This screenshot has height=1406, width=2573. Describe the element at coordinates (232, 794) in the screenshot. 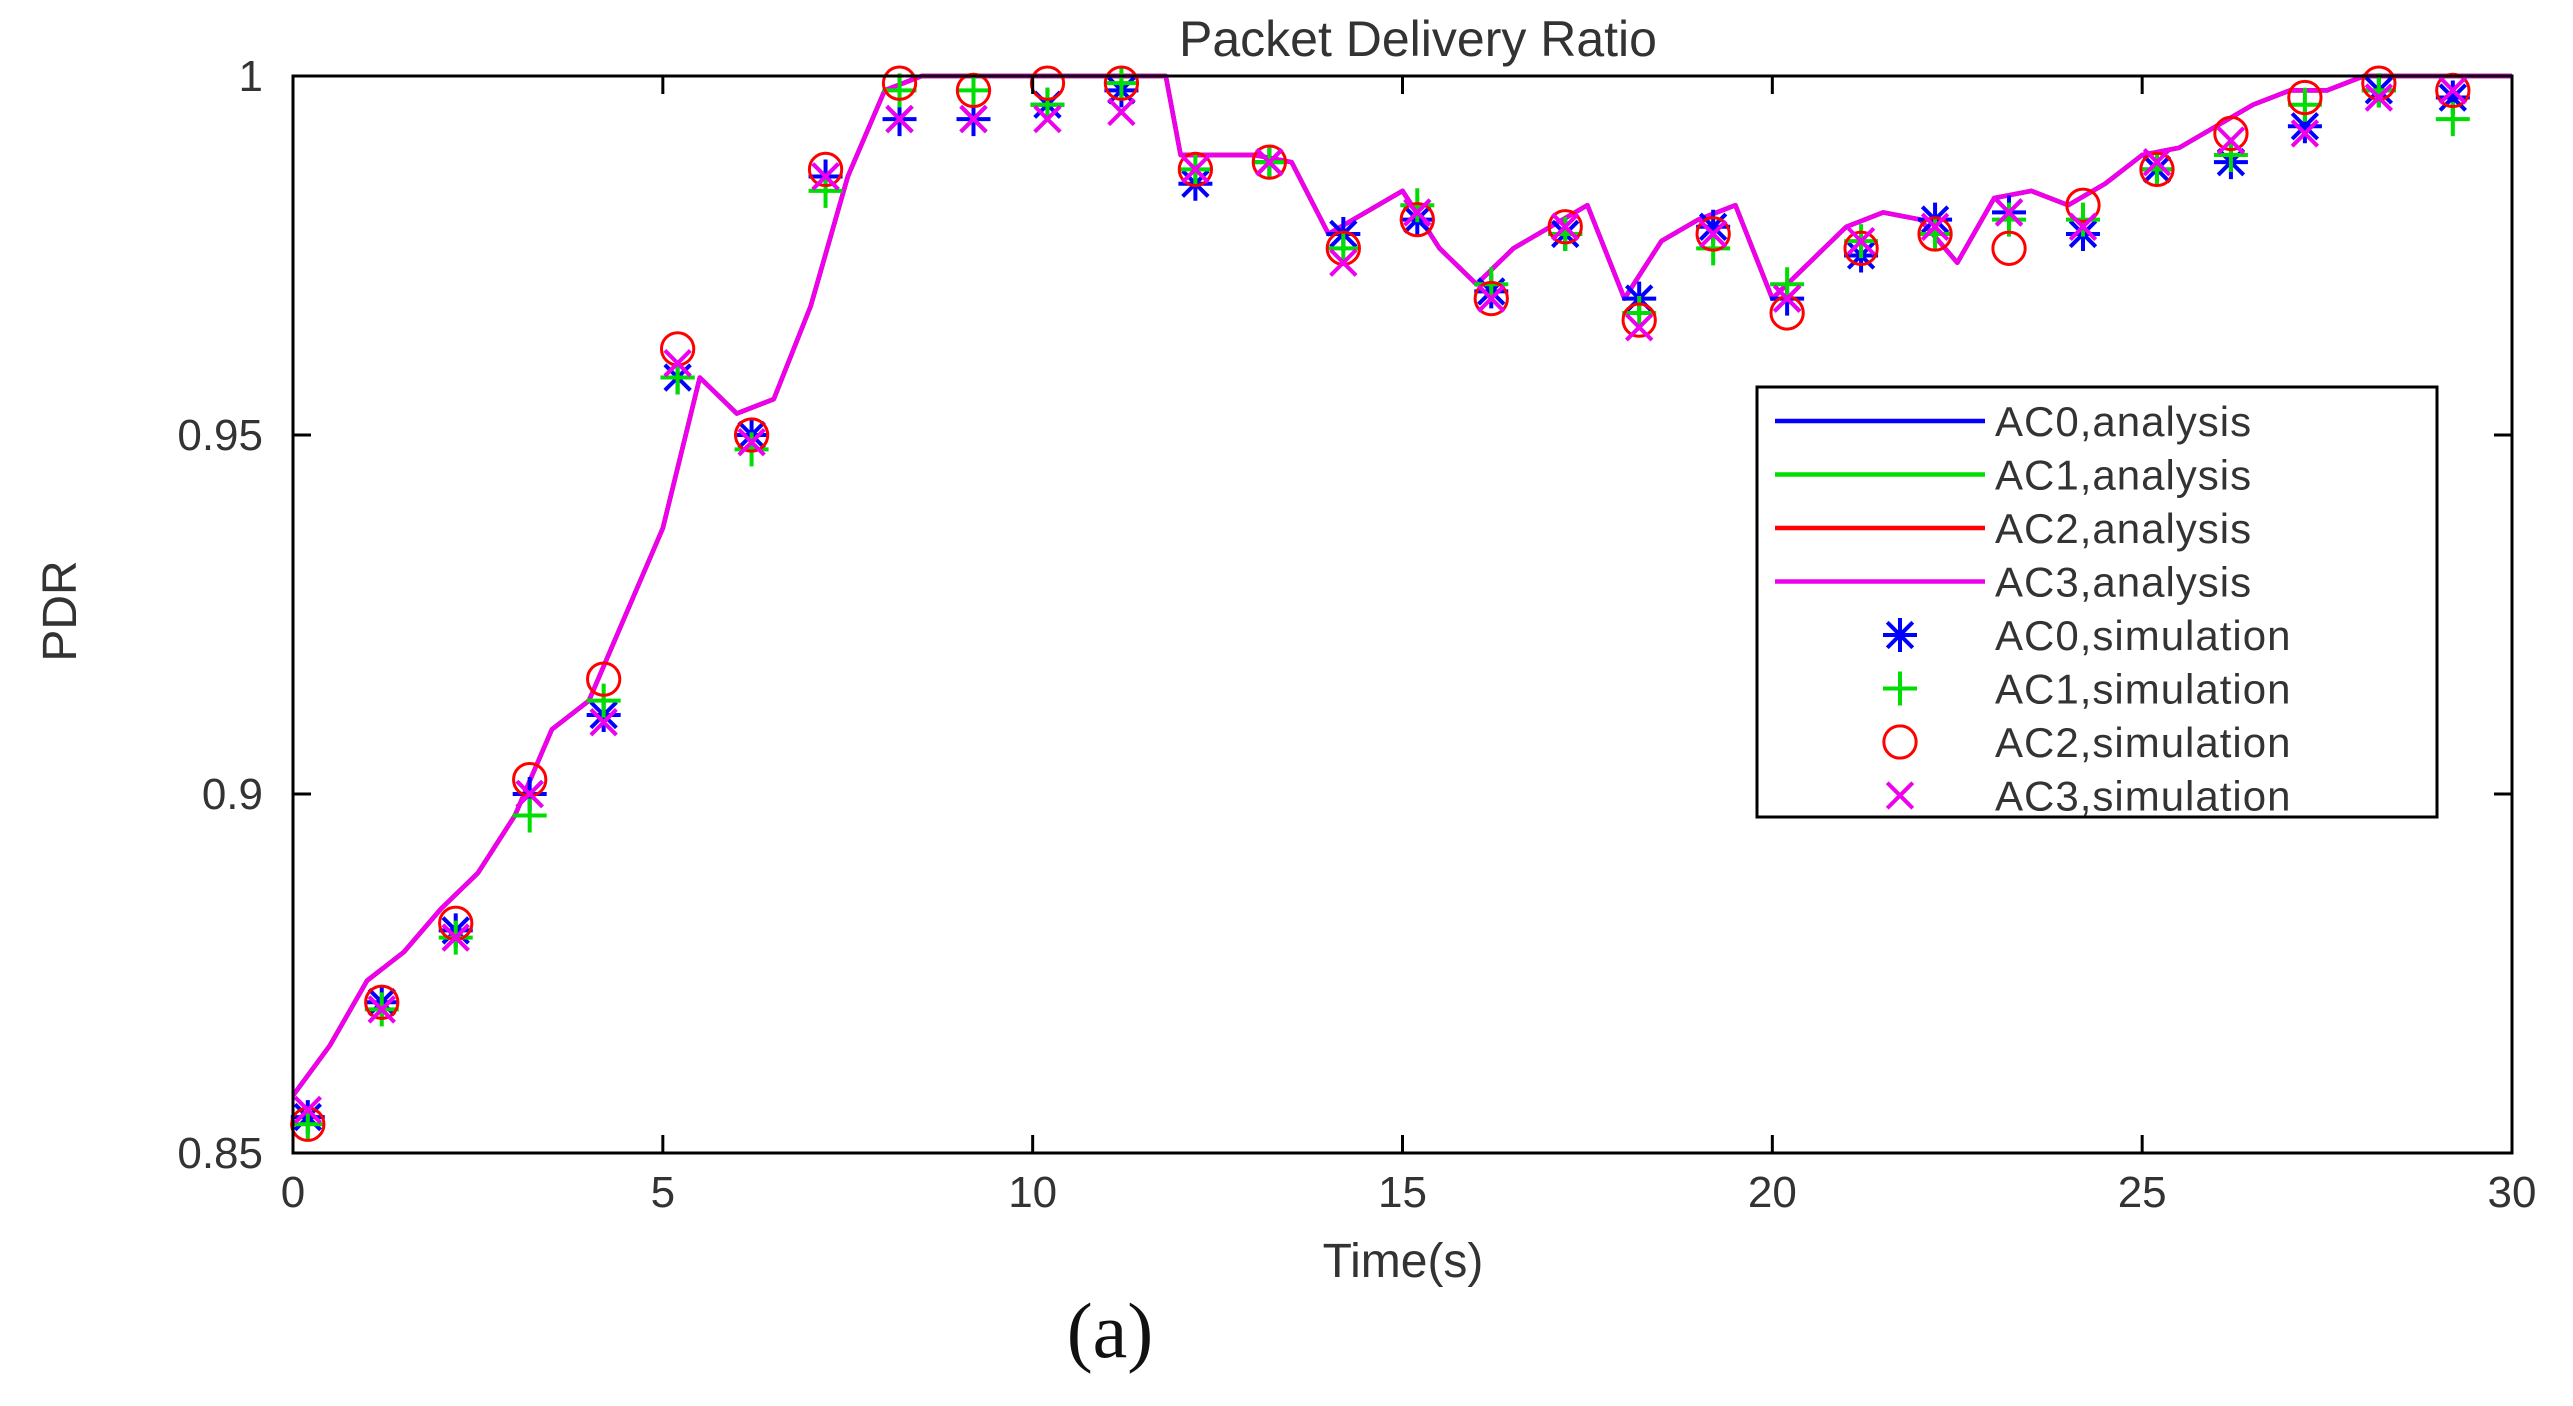

I see `y-tick-label: 0.9` at that location.